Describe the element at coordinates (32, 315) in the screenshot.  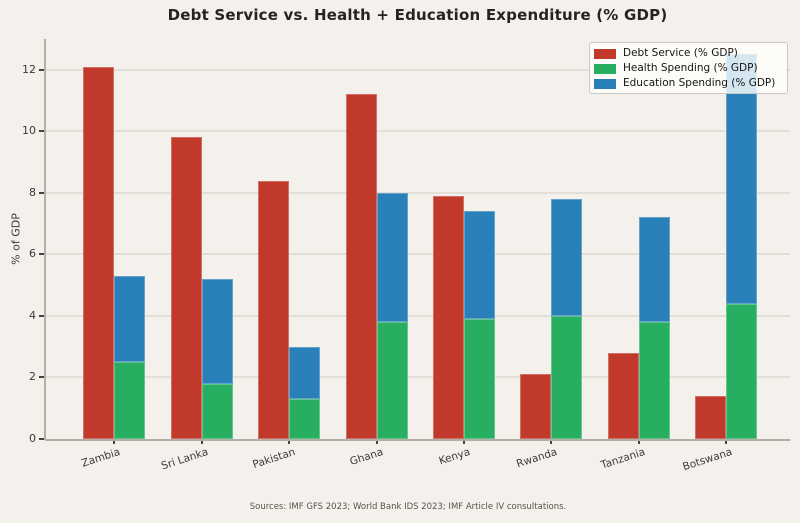
I see `y-tick-label-4: 4` at that location.